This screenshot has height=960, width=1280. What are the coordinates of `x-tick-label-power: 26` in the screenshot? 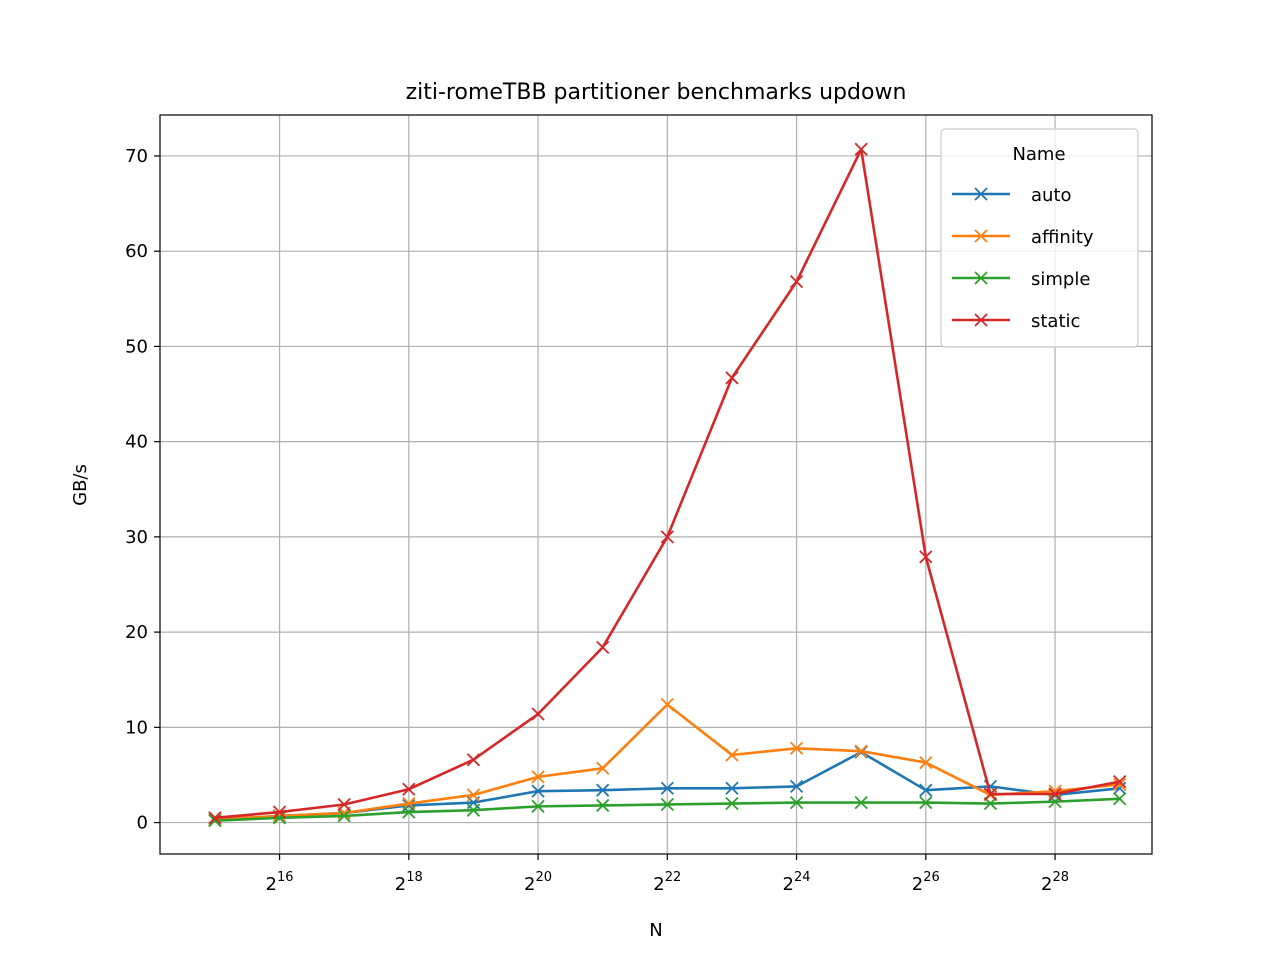 It's located at (931, 877).